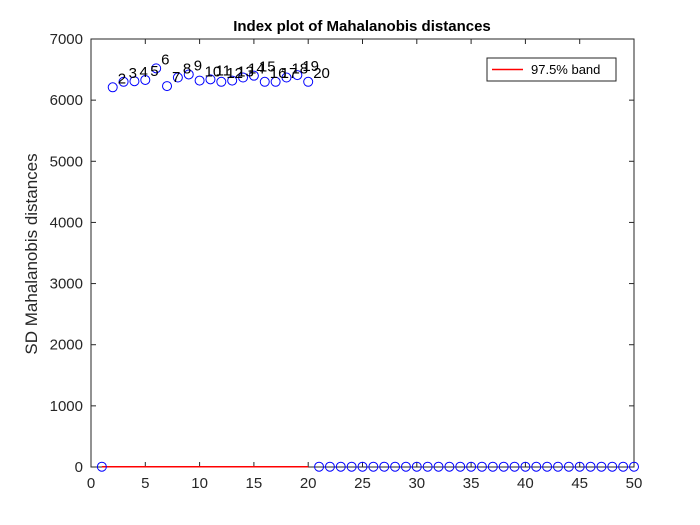  What do you see at coordinates (416, 483) in the screenshot?
I see `x-tick-label: 30` at bounding box center [416, 483].